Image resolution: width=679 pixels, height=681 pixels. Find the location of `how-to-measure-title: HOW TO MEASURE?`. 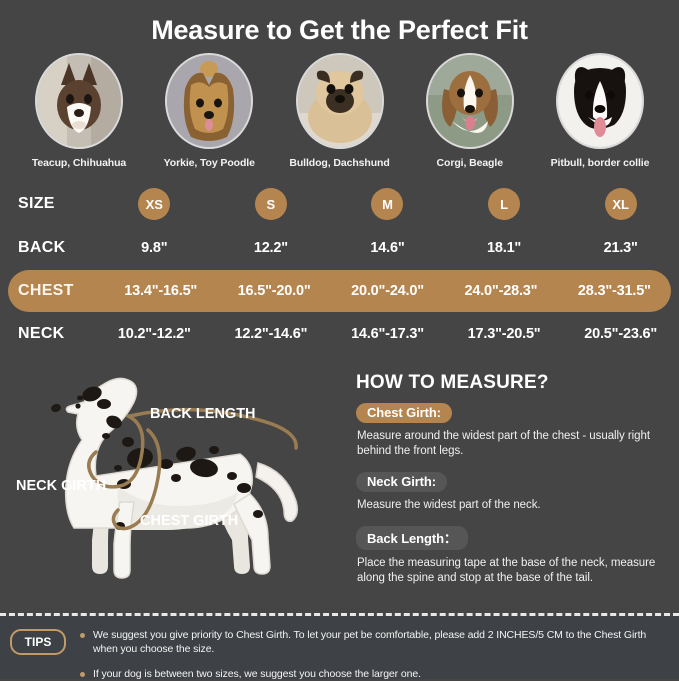

how-to-measure-title: HOW TO MEASURE? is located at coordinates (452, 382).